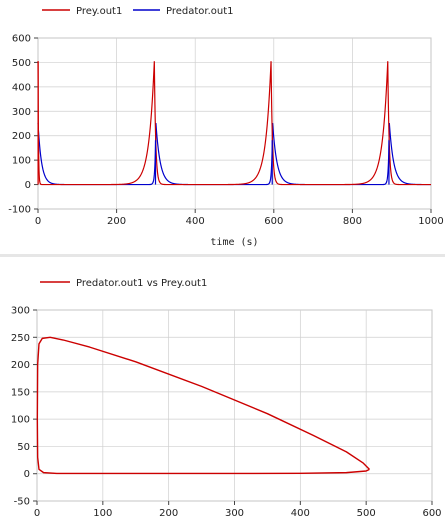  I want to click on legend-label-predator: Predator.out1, so click(200, 11).